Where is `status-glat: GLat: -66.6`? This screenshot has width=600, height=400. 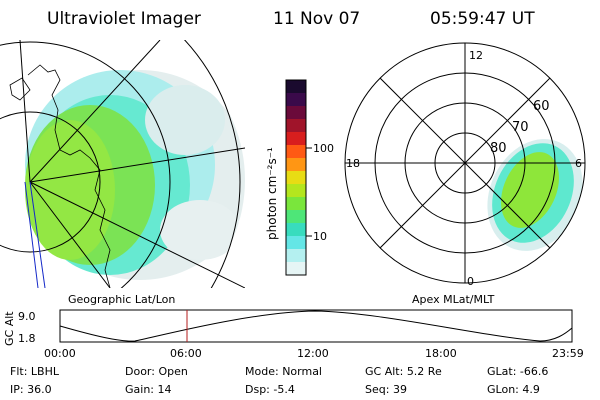 status-glat: GLat: -66.6 is located at coordinates (517, 371).